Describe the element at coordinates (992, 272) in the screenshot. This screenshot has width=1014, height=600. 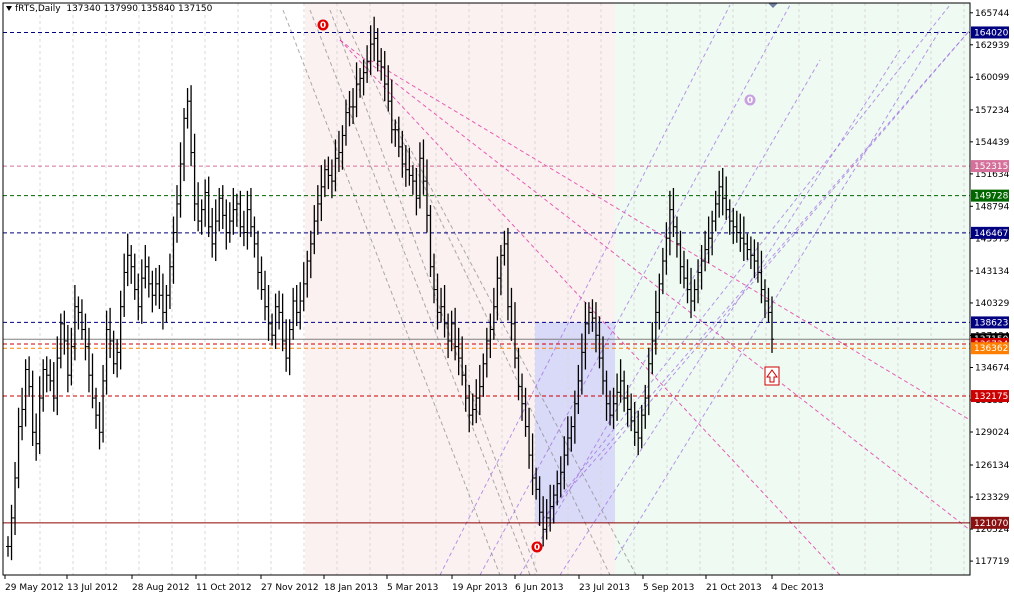
I see `y-tick-label-8: 143134` at that location.